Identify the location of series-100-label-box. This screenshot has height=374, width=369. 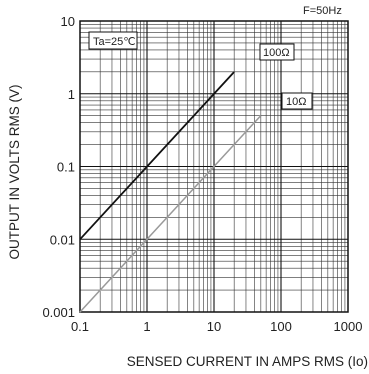
(277, 52).